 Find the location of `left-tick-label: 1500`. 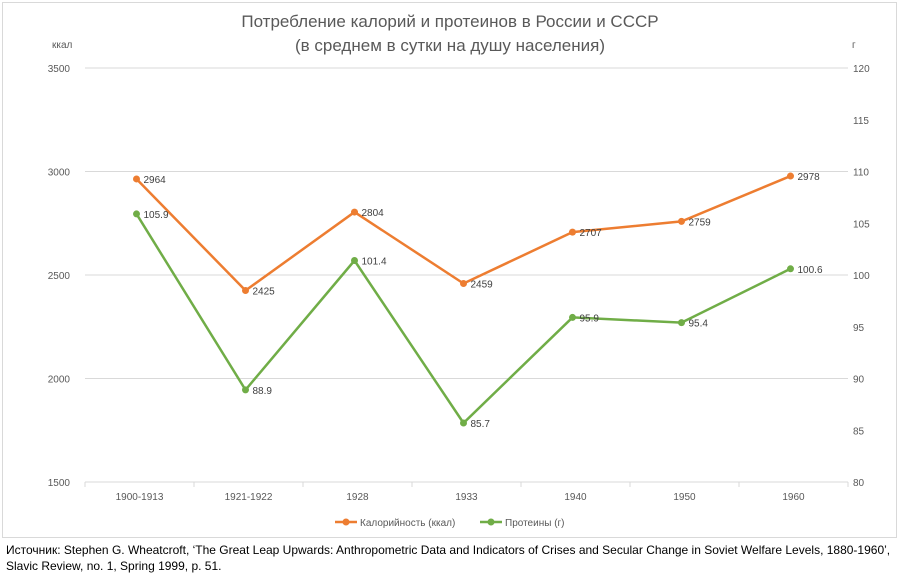

left-tick-label: 1500 is located at coordinates (59, 483).